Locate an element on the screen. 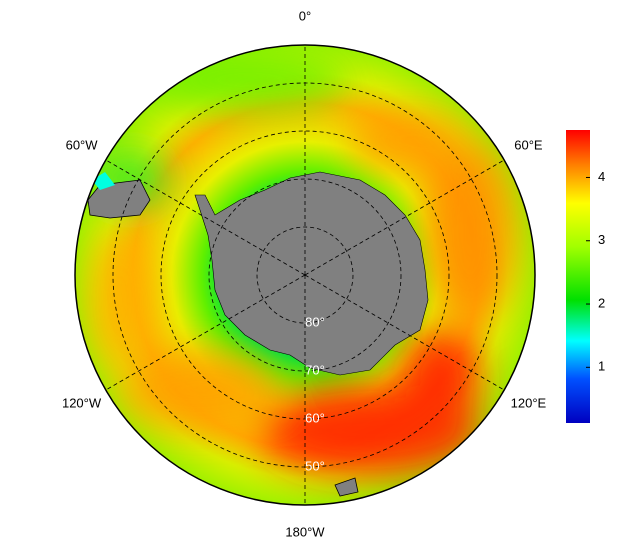  latitude-label: 60° is located at coordinates (315, 417).